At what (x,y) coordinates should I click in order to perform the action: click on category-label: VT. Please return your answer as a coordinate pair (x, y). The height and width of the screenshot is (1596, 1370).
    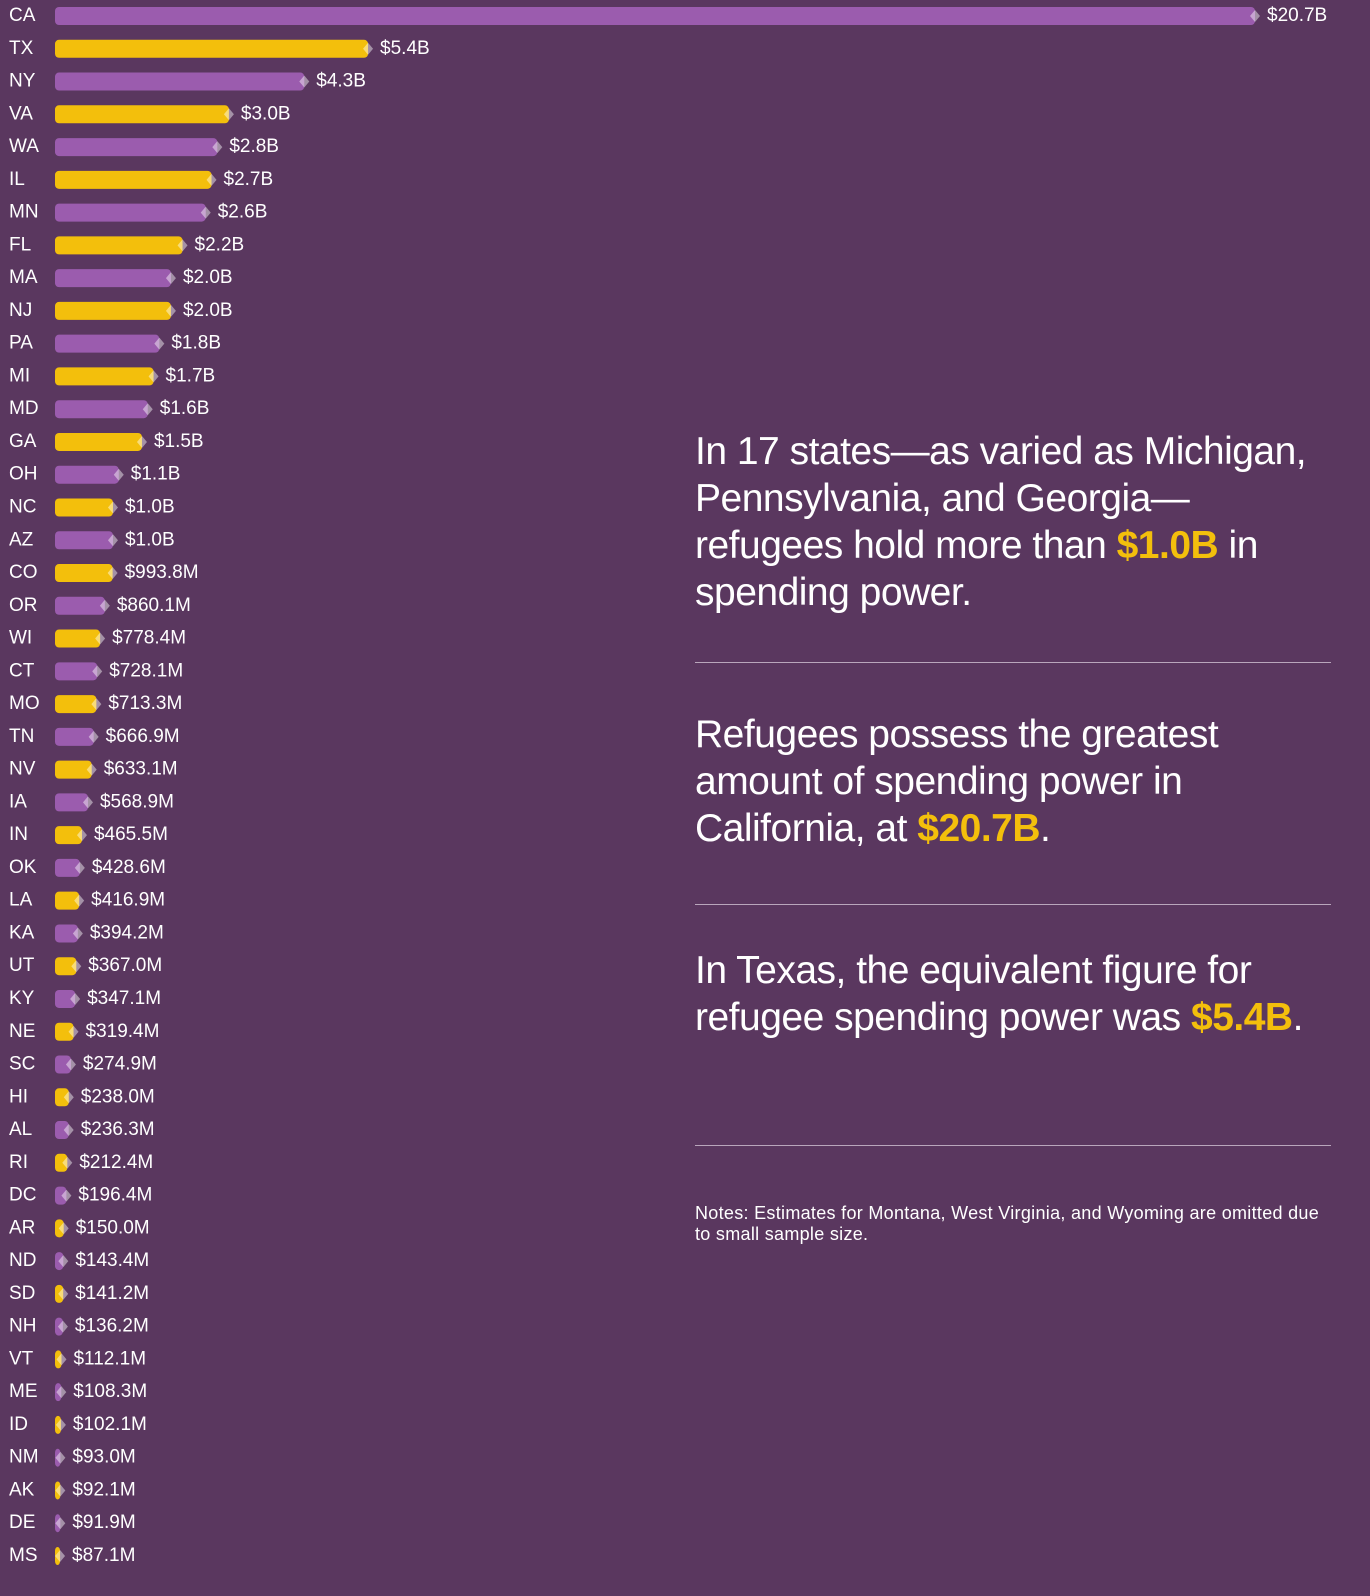
    Looking at the image, I should click on (21, 1358).